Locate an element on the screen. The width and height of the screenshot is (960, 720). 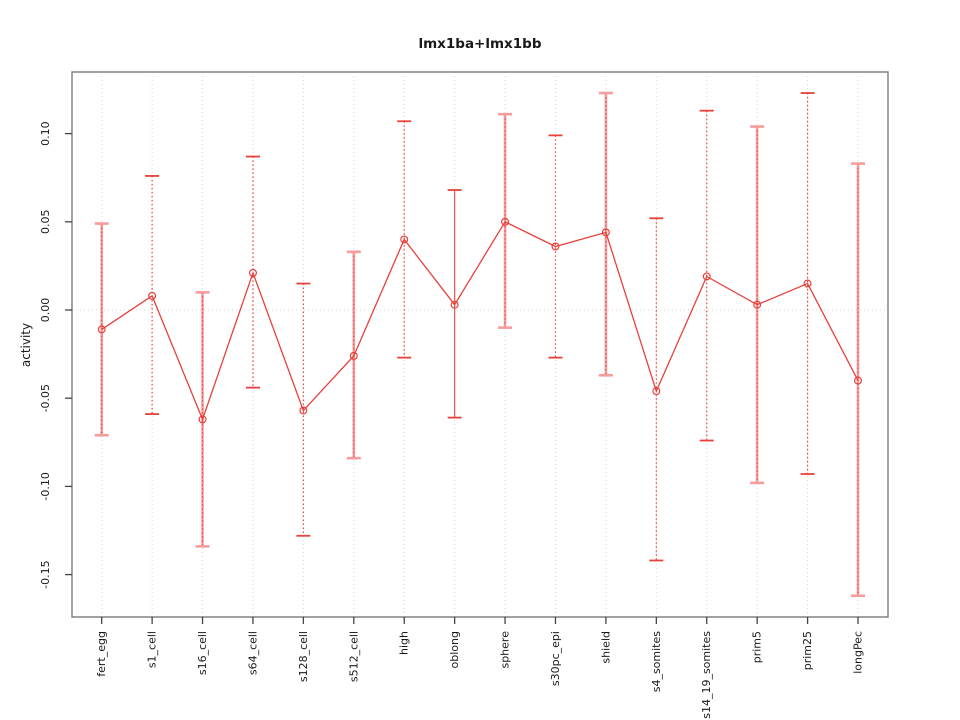
x-tick-label: s128_cell is located at coordinates (303, 656).